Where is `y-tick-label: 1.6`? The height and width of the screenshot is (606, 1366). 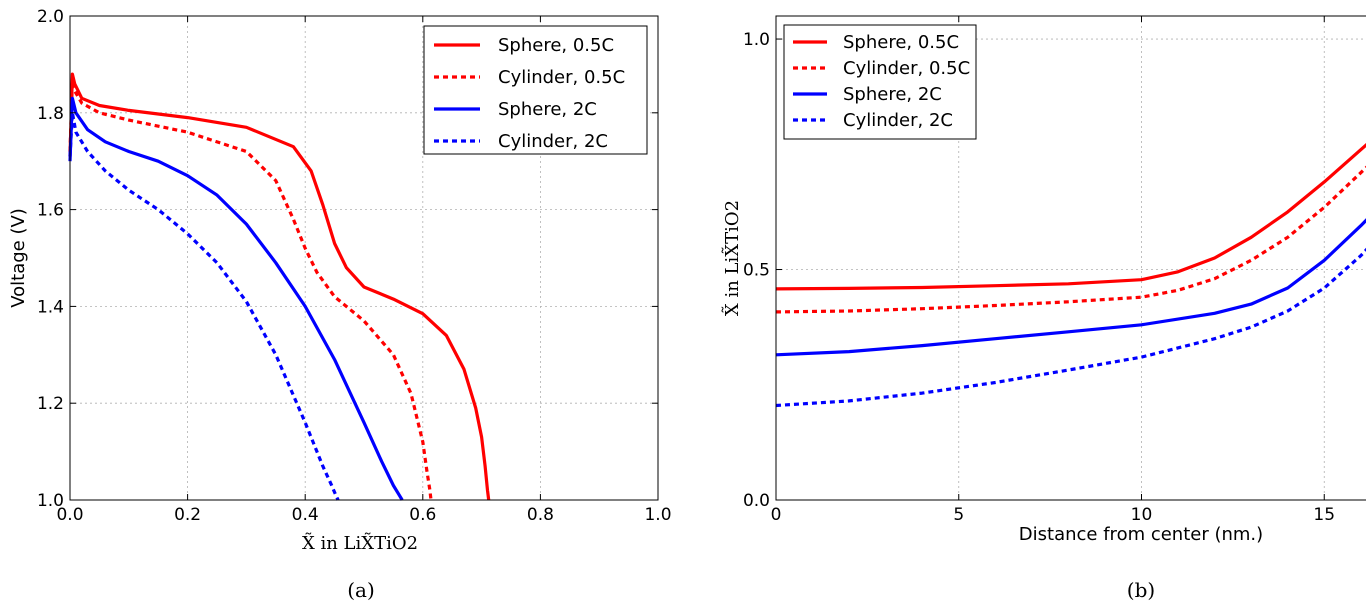
y-tick-label: 1.6 is located at coordinates (50, 211).